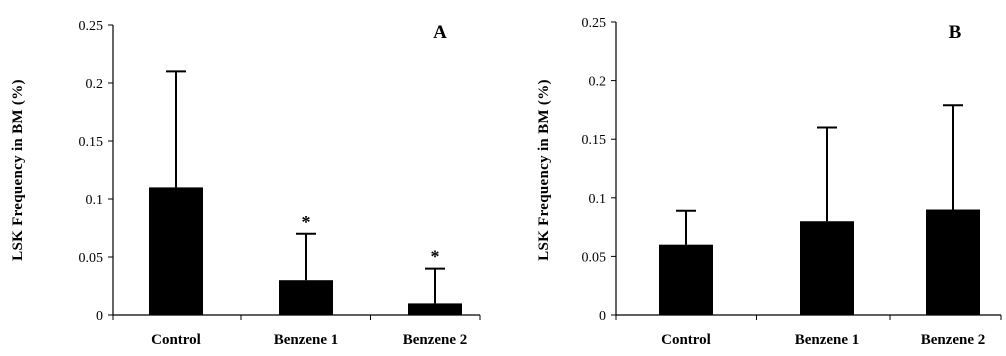  I want to click on panel-letter: B, so click(955, 32).